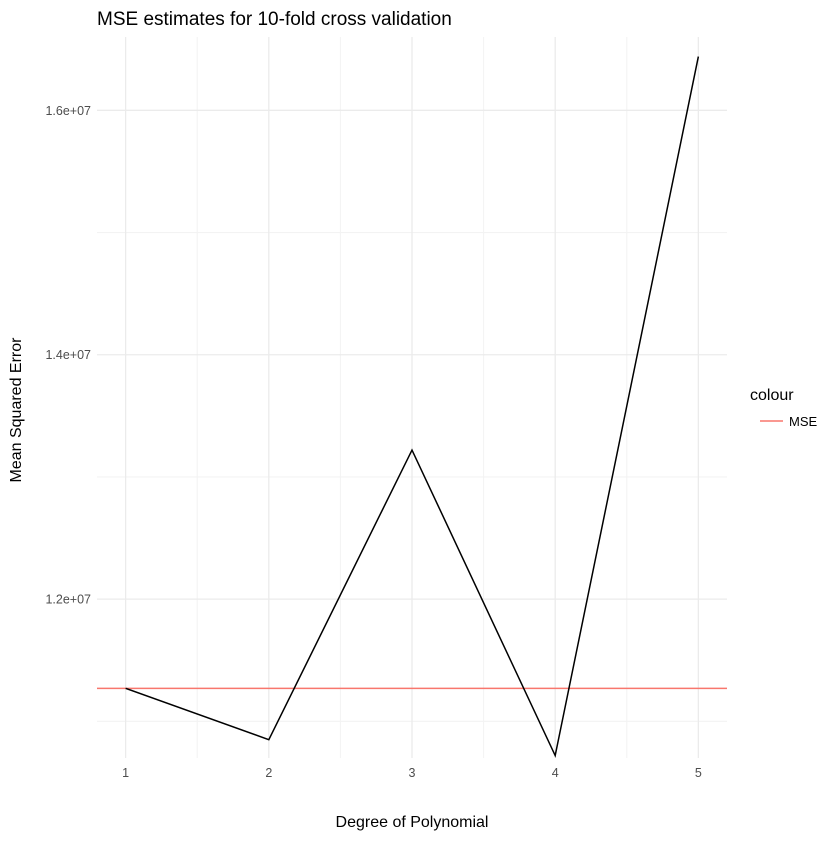 The width and height of the screenshot is (840, 845). What do you see at coordinates (555, 773) in the screenshot?
I see `x-tick-label: 4` at bounding box center [555, 773].